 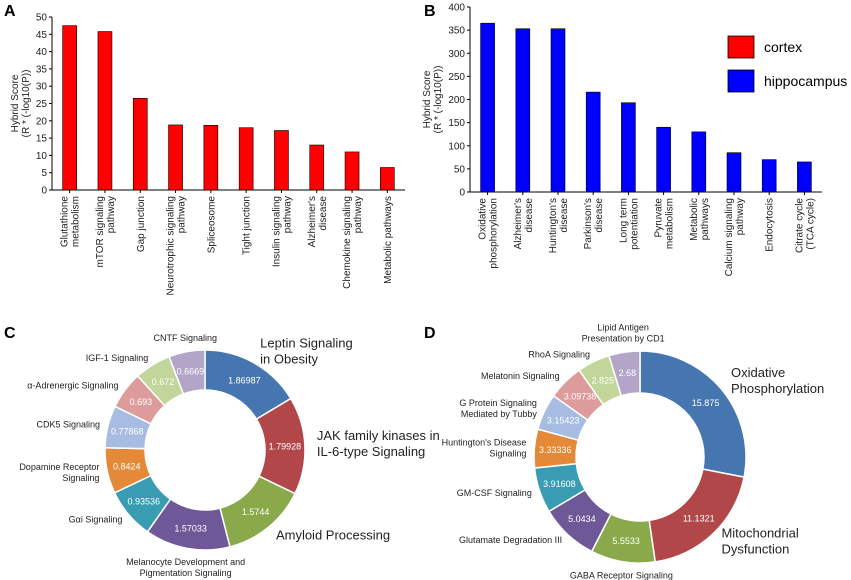 What do you see at coordinates (371, 451) in the screenshot?
I see `slice-label-line: IL-6-type Signaling` at bounding box center [371, 451].